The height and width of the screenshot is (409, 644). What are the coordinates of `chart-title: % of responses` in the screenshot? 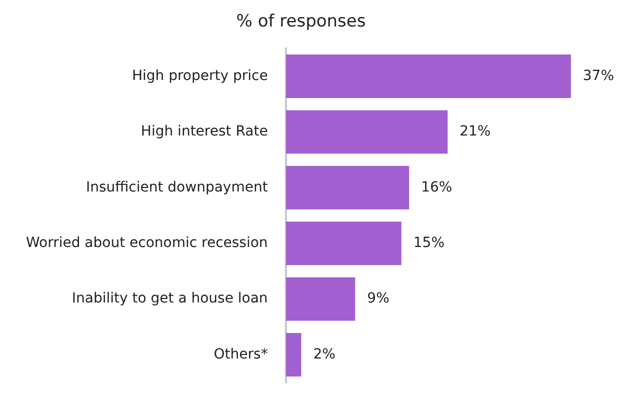 It's located at (301, 22).